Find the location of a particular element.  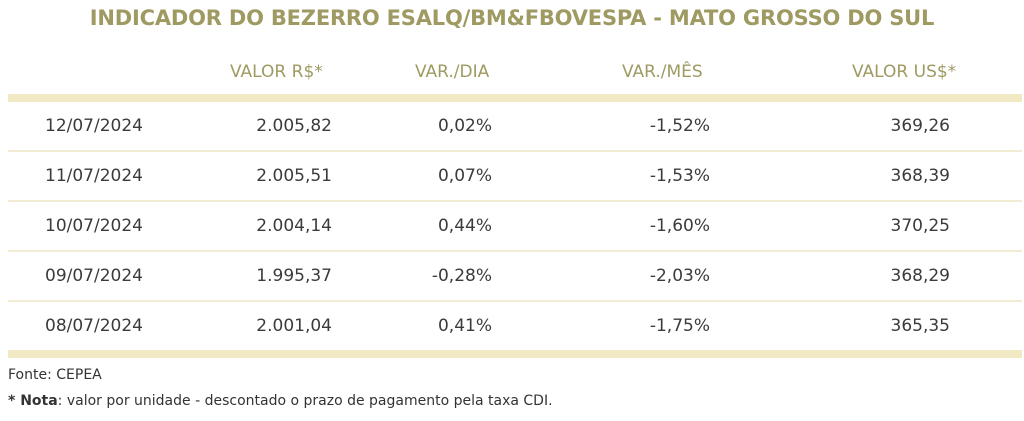

cell-var-mes: -1,60% is located at coordinates (679, 226).